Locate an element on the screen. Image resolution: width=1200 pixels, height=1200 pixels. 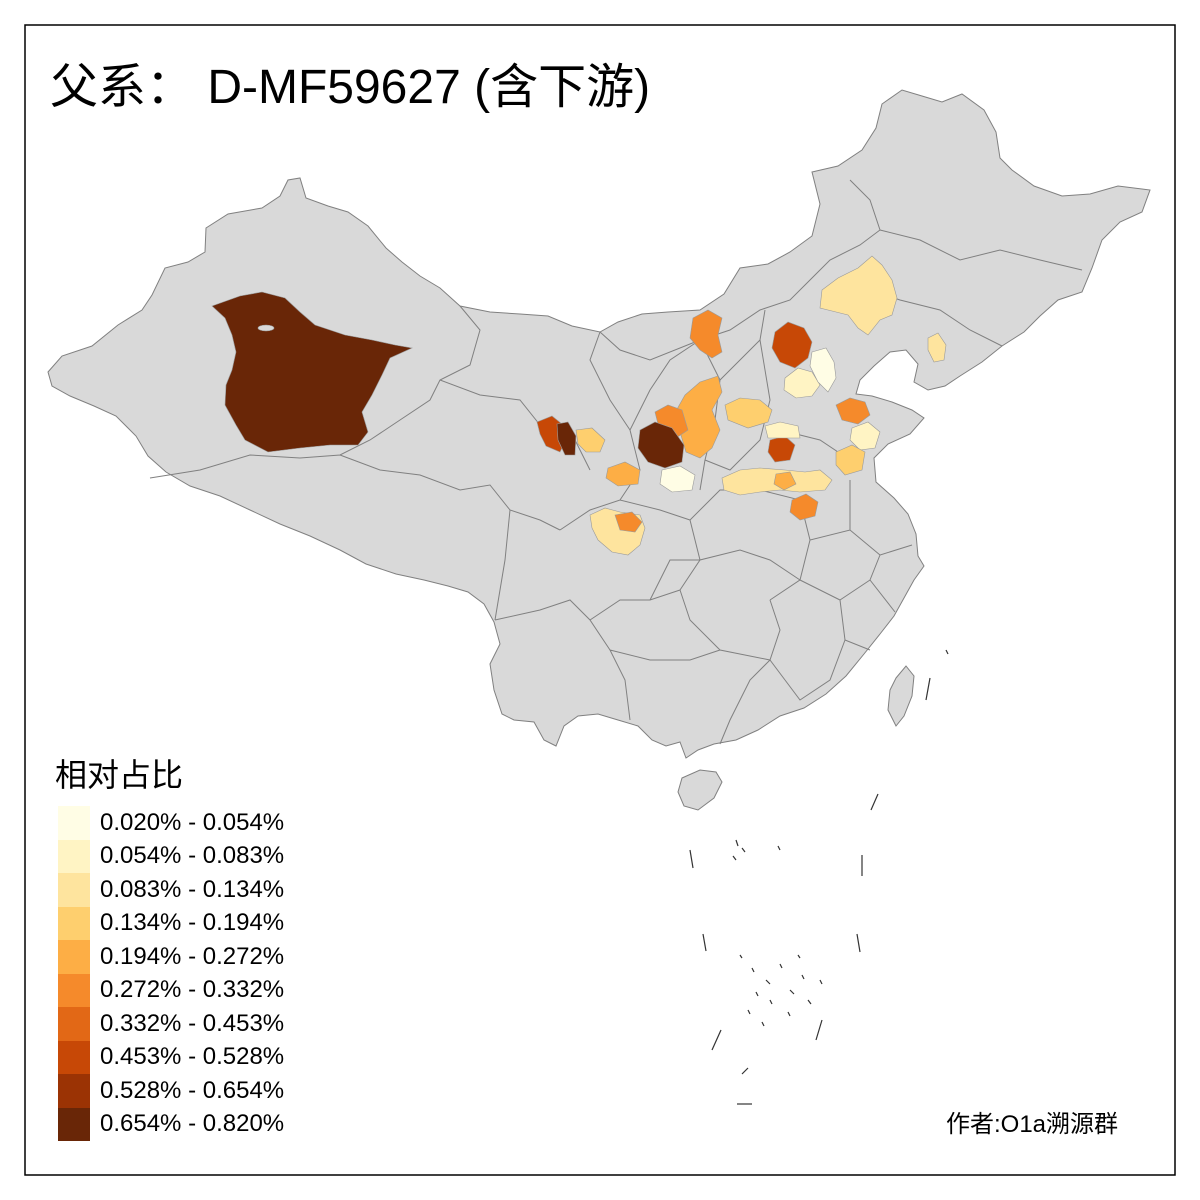
legend-item: 0.654% - 0.820% is located at coordinates (171, 1124).